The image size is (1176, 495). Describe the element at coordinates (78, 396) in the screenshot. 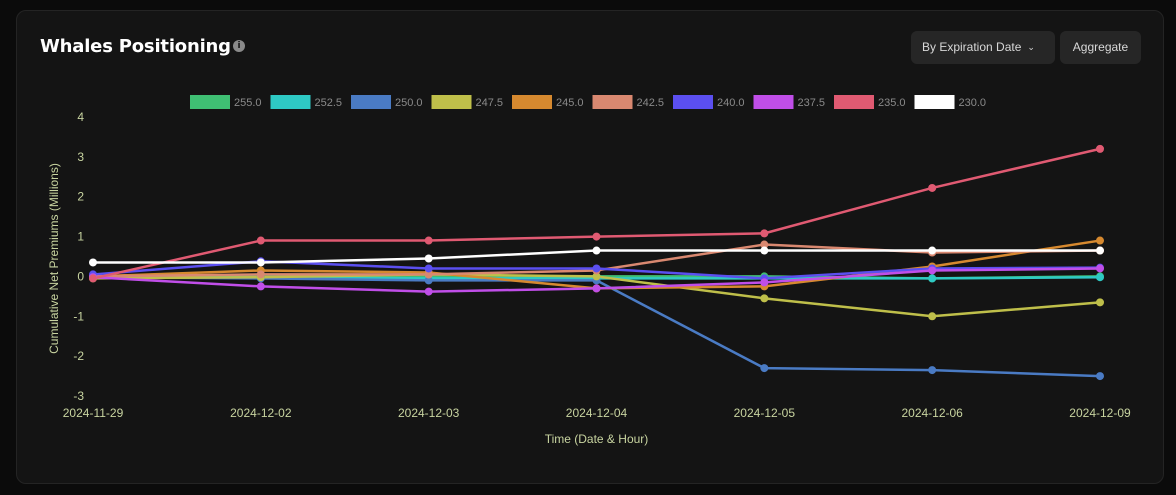

I see `y-tick-label: -3` at that location.